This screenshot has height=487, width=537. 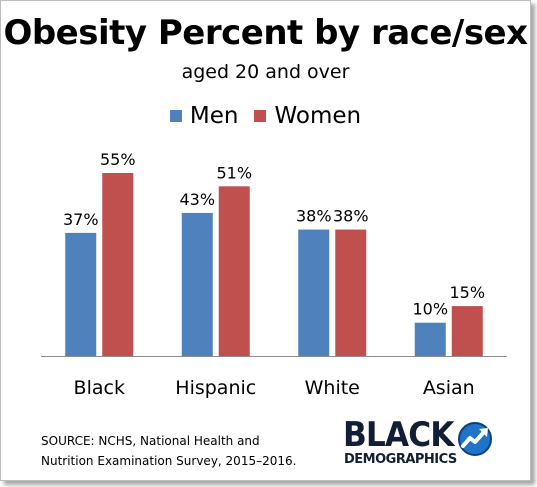 What do you see at coordinates (215, 388) in the screenshot?
I see `category-label-hispanic: Hispanic` at bounding box center [215, 388].